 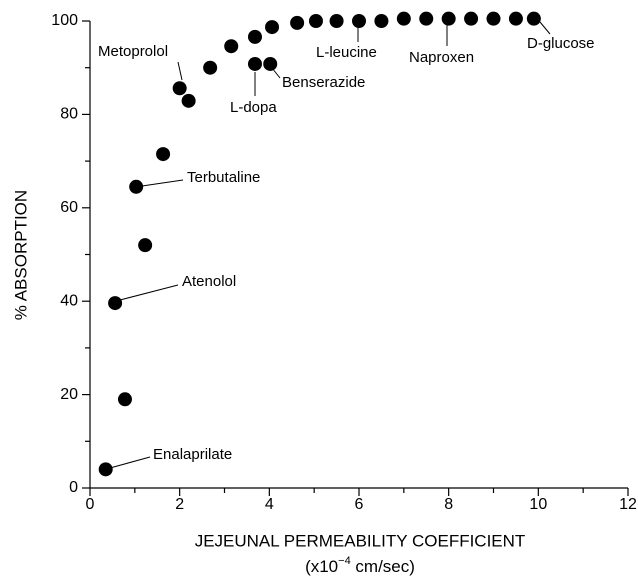 I want to click on y-tick-label: 40, so click(x=69, y=300).